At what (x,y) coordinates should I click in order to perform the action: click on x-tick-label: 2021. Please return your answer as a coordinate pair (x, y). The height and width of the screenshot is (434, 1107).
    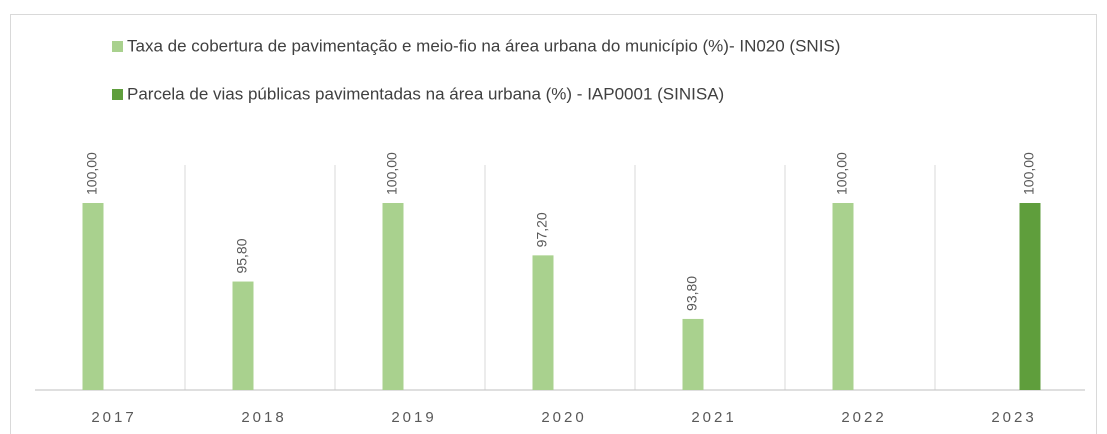
    Looking at the image, I should click on (713, 417).